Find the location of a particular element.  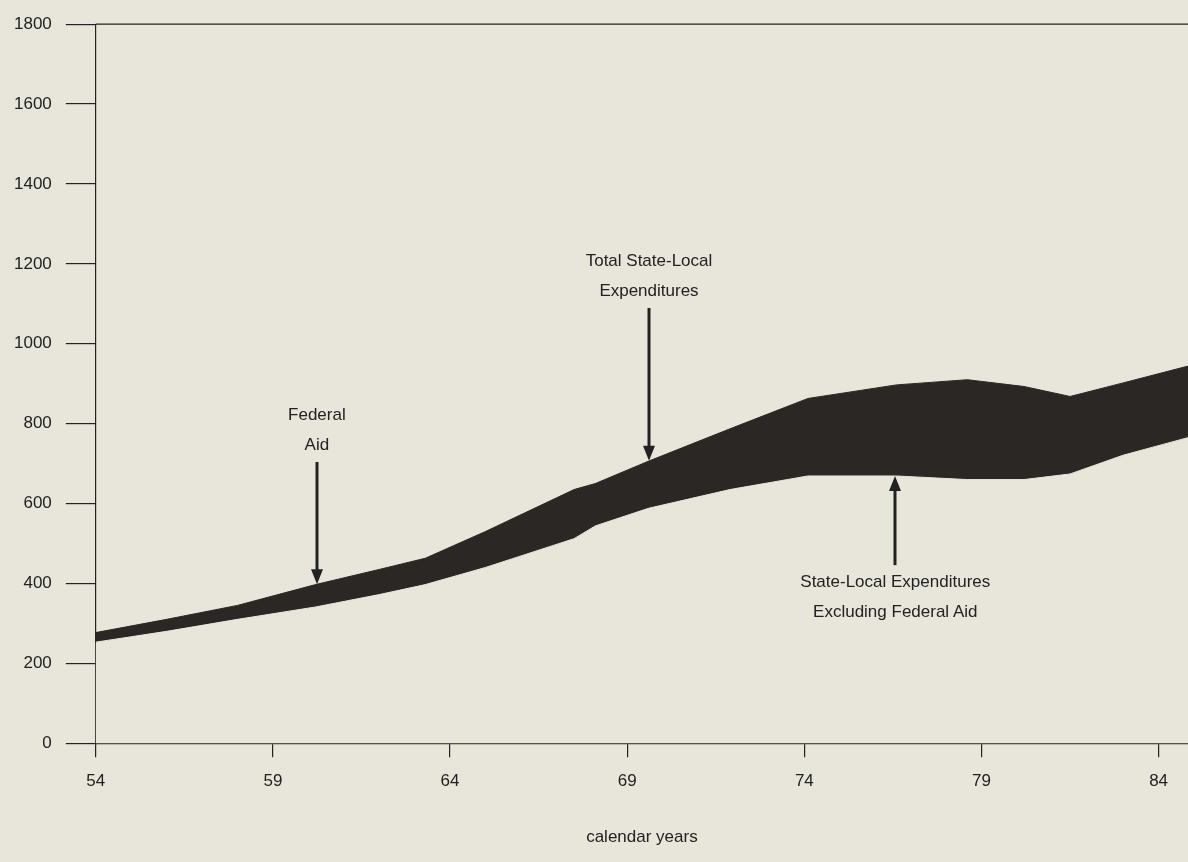

y-tick-label: 1200 is located at coordinates (32, 263).